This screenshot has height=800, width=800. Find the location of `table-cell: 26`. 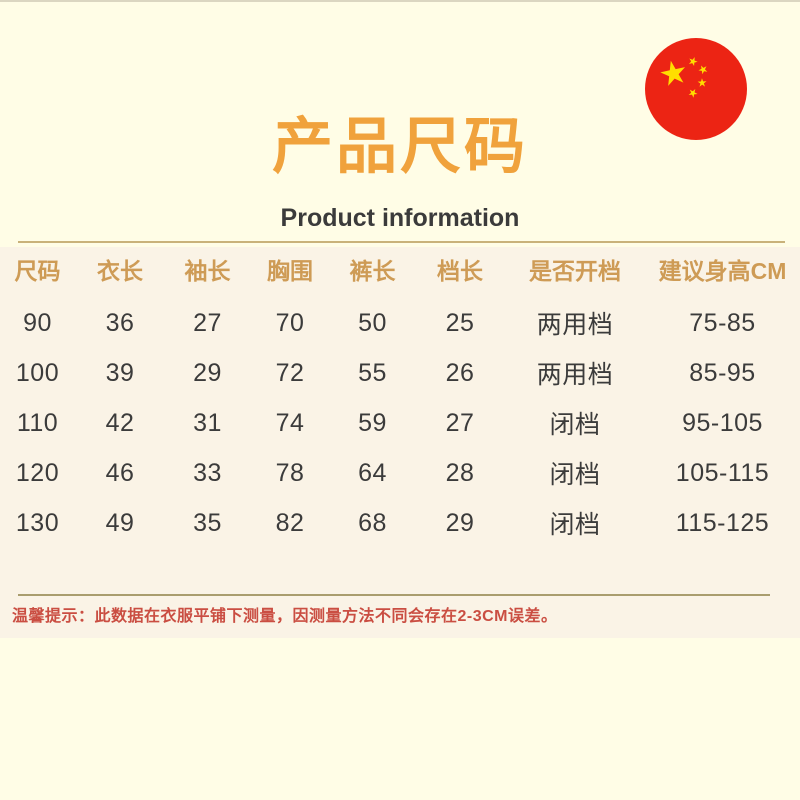

table-cell: 26 is located at coordinates (460, 372).